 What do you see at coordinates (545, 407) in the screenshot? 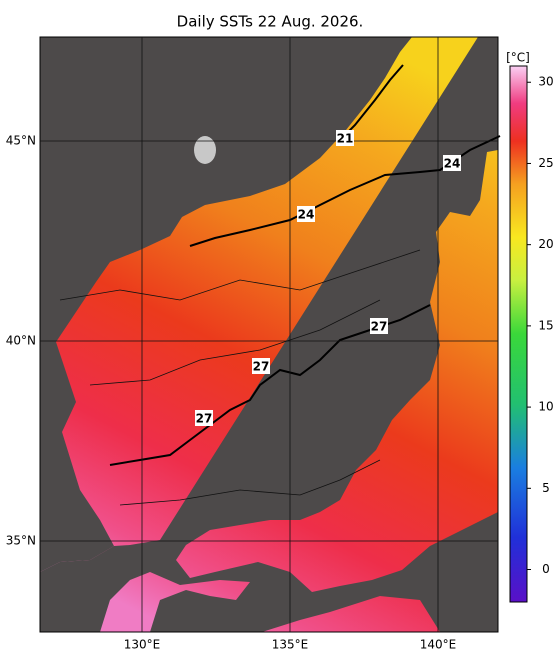
I see `colorbar-tick-label: 10` at bounding box center [545, 407].